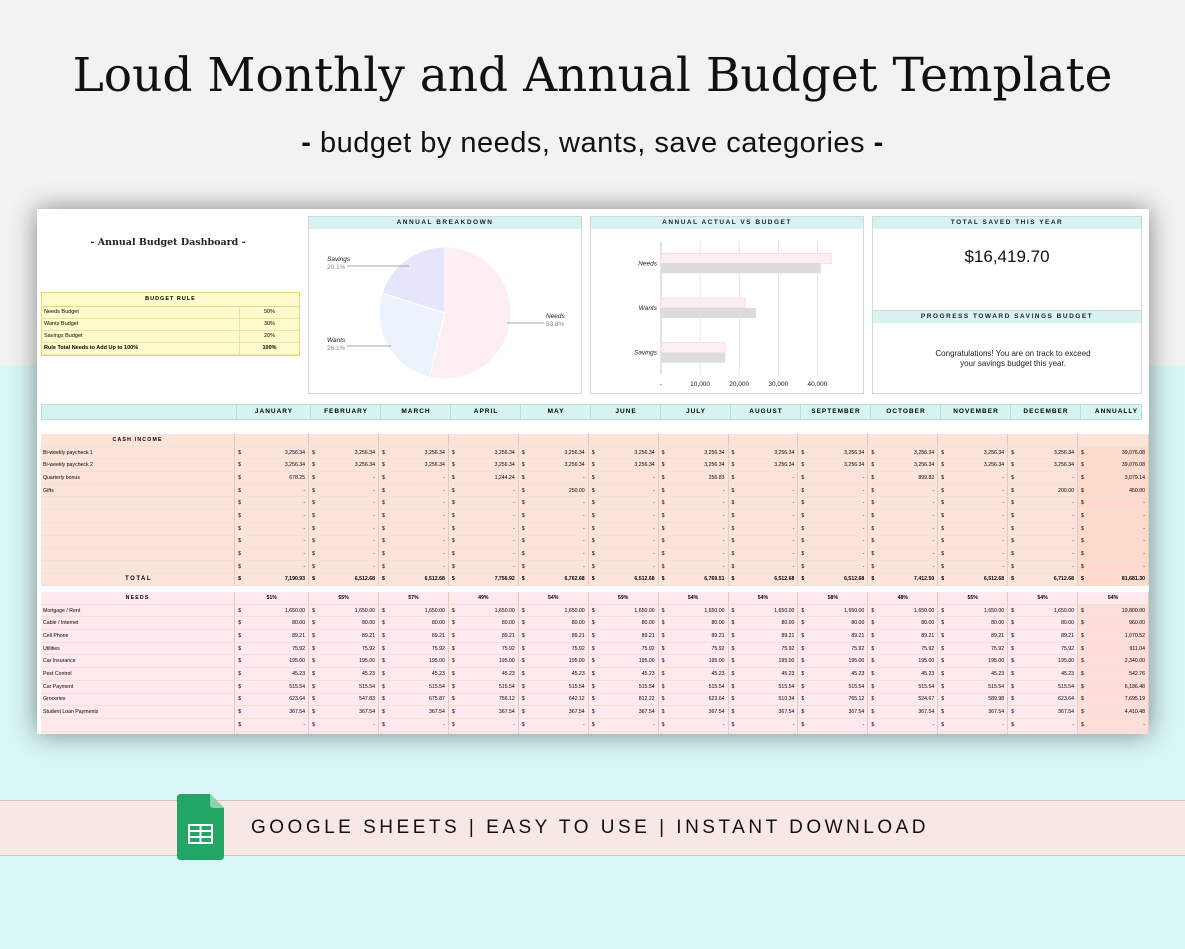  I want to click on amount-cell: $250.00, so click(553, 491).